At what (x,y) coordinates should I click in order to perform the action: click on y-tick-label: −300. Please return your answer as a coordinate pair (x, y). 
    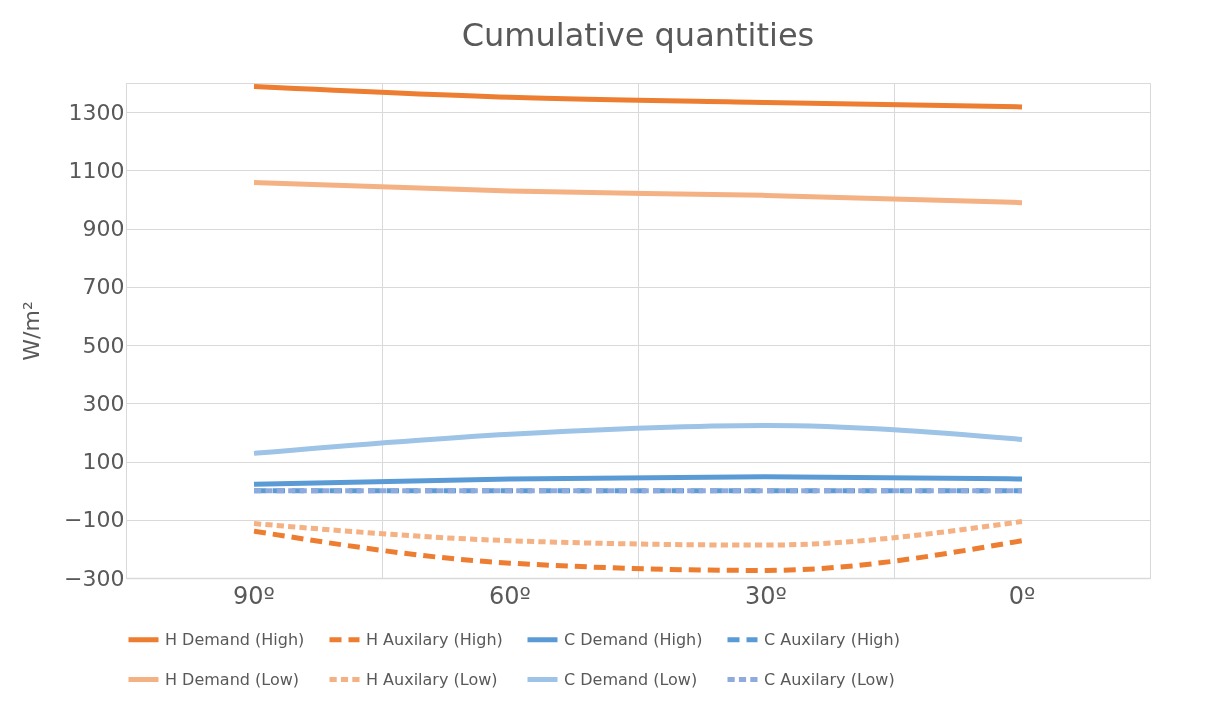
    Looking at the image, I should click on (94, 578).